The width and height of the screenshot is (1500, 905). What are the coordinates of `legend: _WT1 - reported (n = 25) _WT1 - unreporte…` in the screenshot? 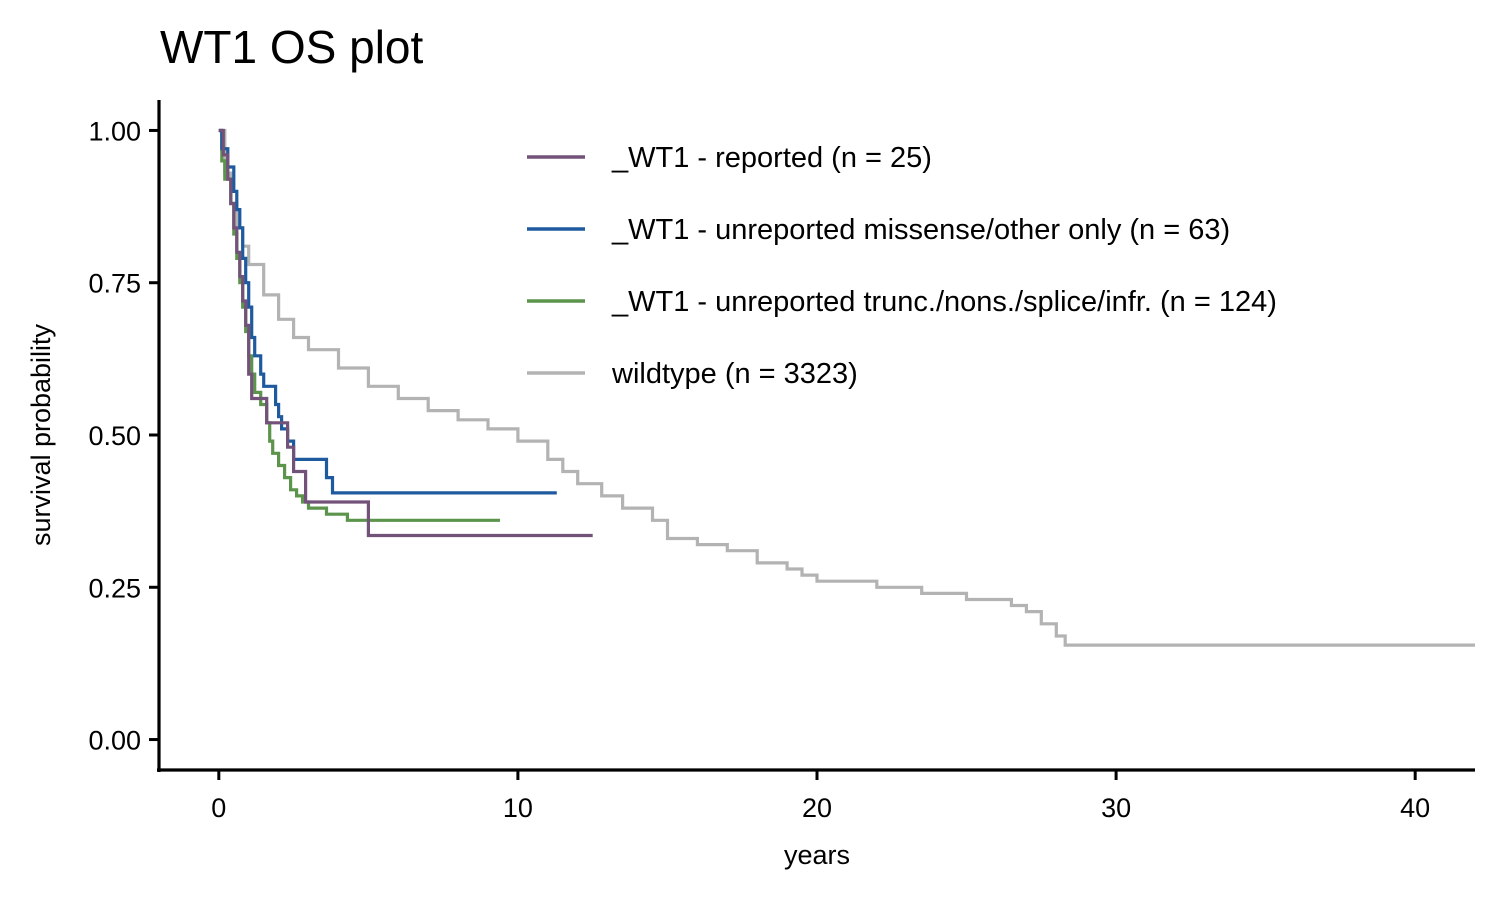 It's located at (902, 266).